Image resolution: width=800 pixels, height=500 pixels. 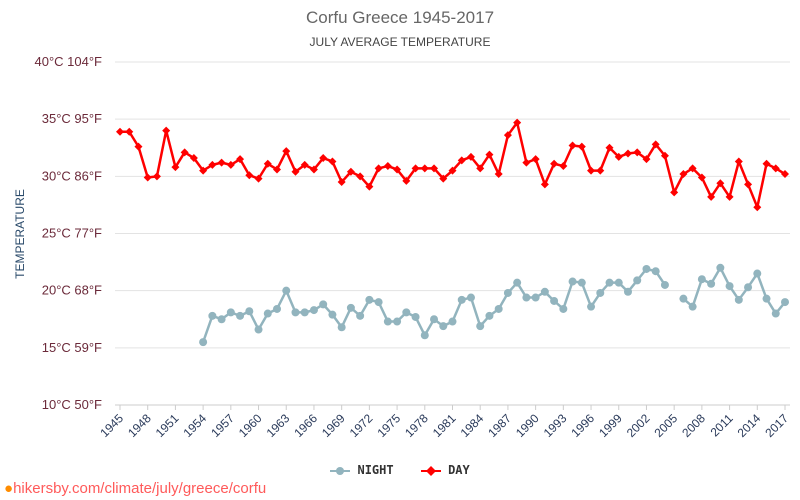 What do you see at coordinates (527, 425) in the screenshot?
I see `x-tick-label: 1990` at bounding box center [527, 425].